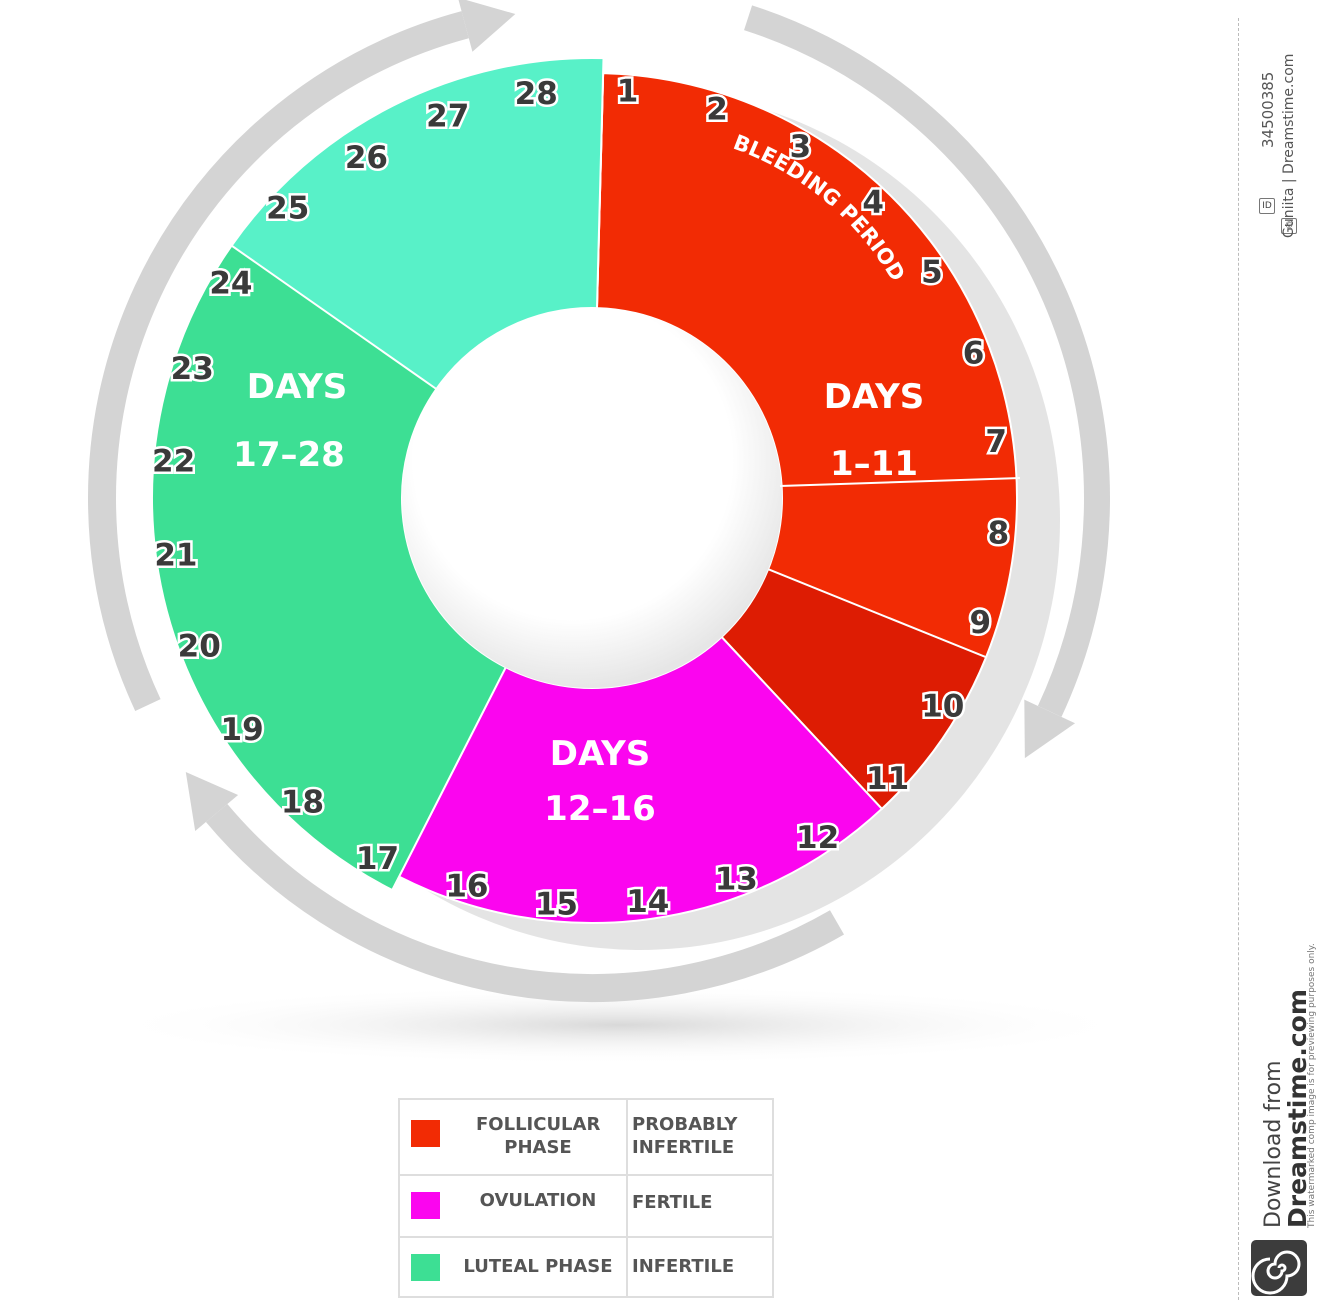 Image resolution: width=1325 pixels, height=1300 pixels. Describe the element at coordinates (524, 902) in the screenshot. I see `arrow-bottom` at that location.